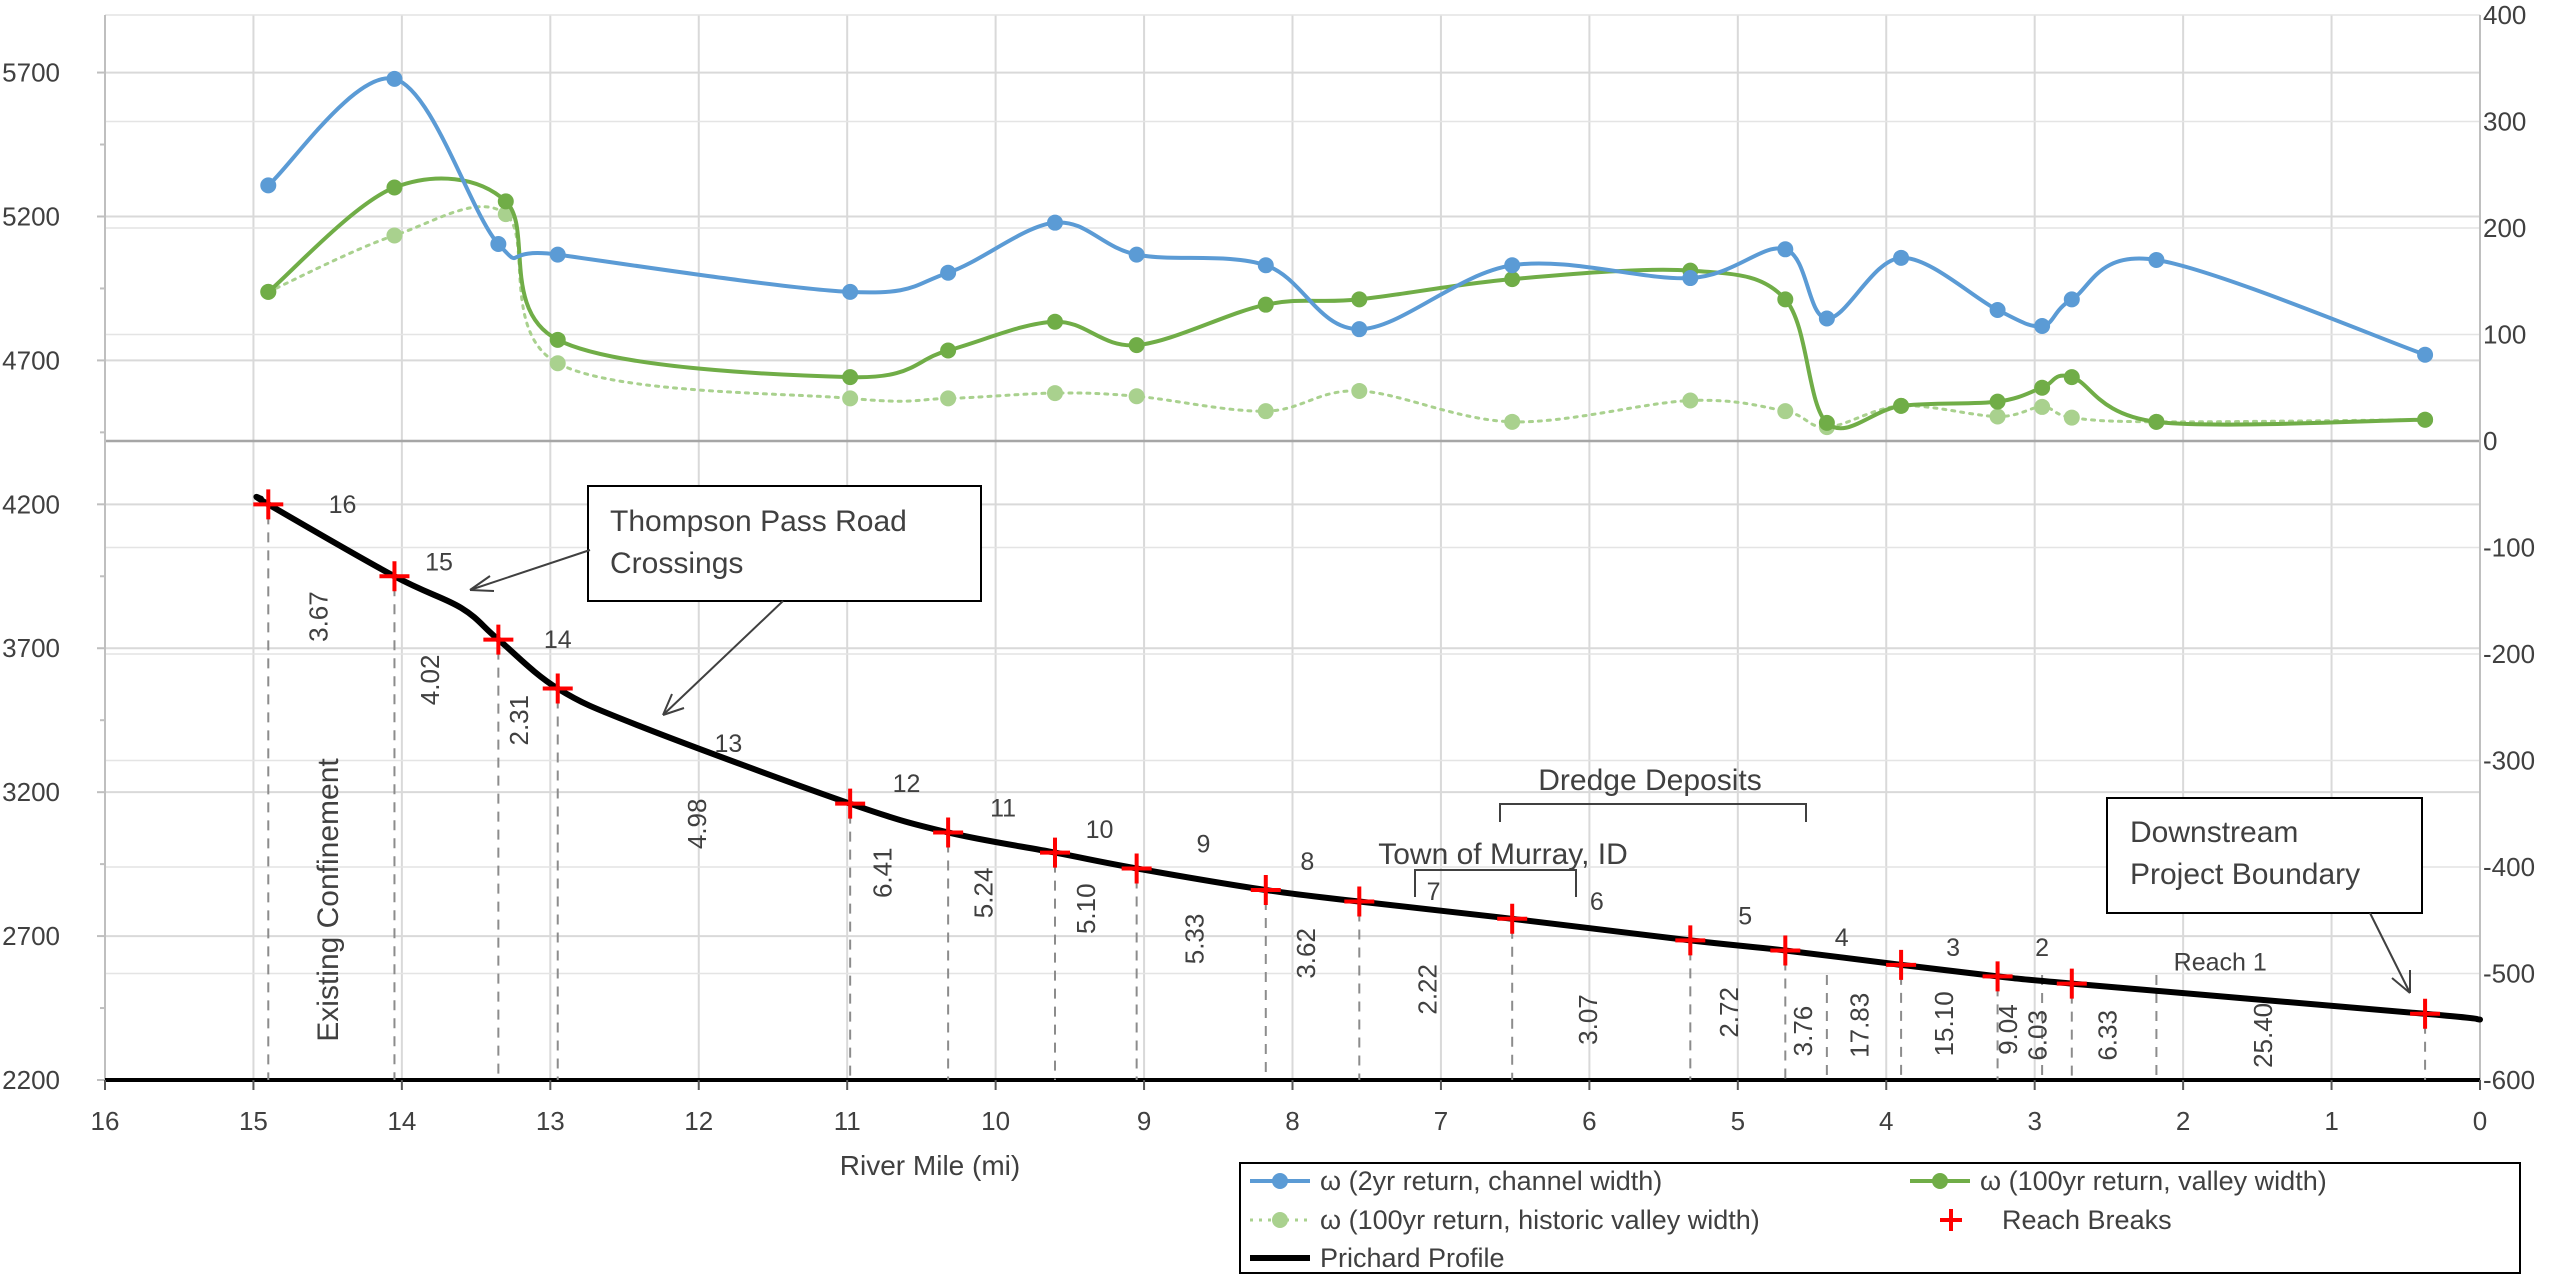 Image resolution: width=2560 pixels, height=1275 pixels. Describe the element at coordinates (31, 936) in the screenshot. I see `y-left-tick-label: 2700` at that location.